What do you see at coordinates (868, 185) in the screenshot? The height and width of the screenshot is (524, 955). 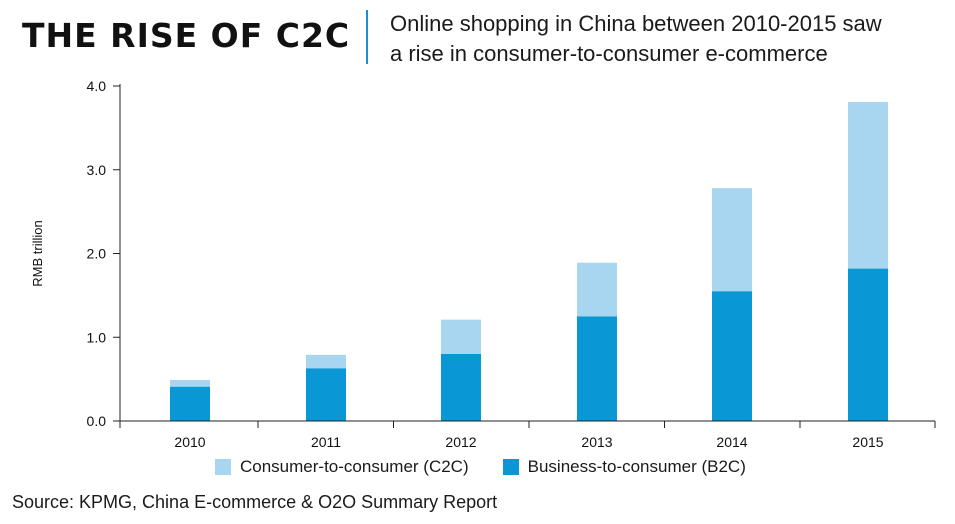 I see `bar-c2c-2015` at bounding box center [868, 185].